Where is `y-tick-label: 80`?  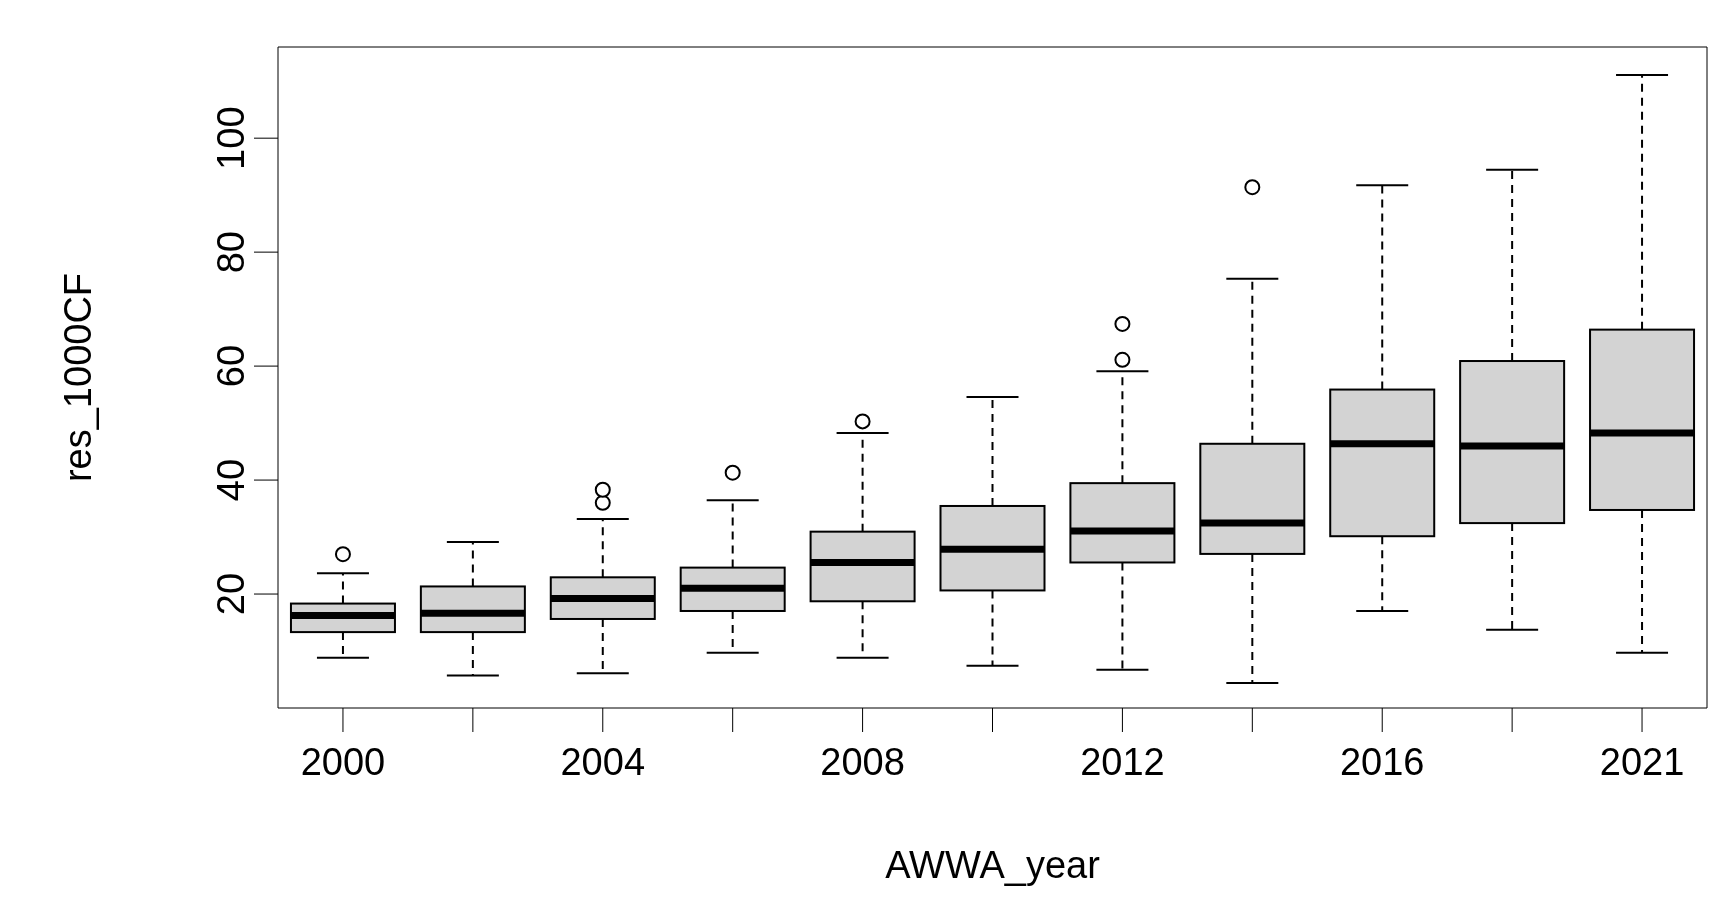
y-tick-label: 80 is located at coordinates (231, 252).